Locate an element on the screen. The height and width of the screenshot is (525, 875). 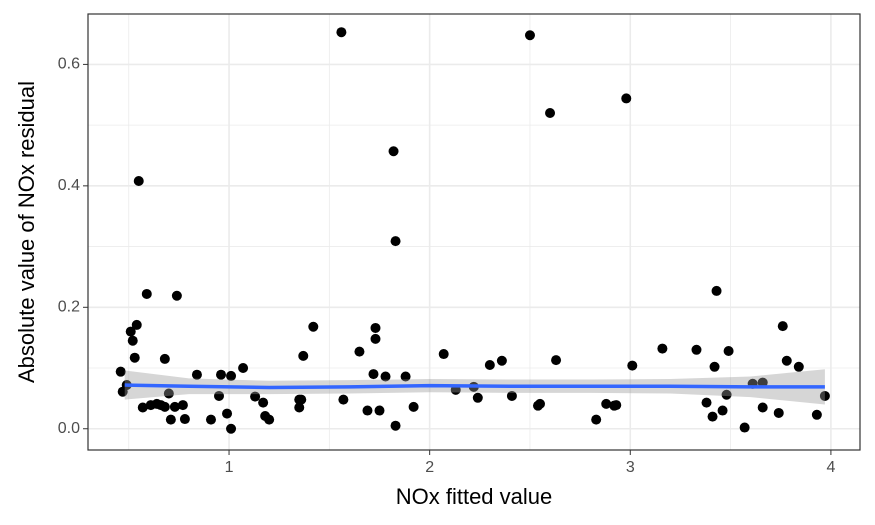
smooth-line is located at coordinates (474, 386).